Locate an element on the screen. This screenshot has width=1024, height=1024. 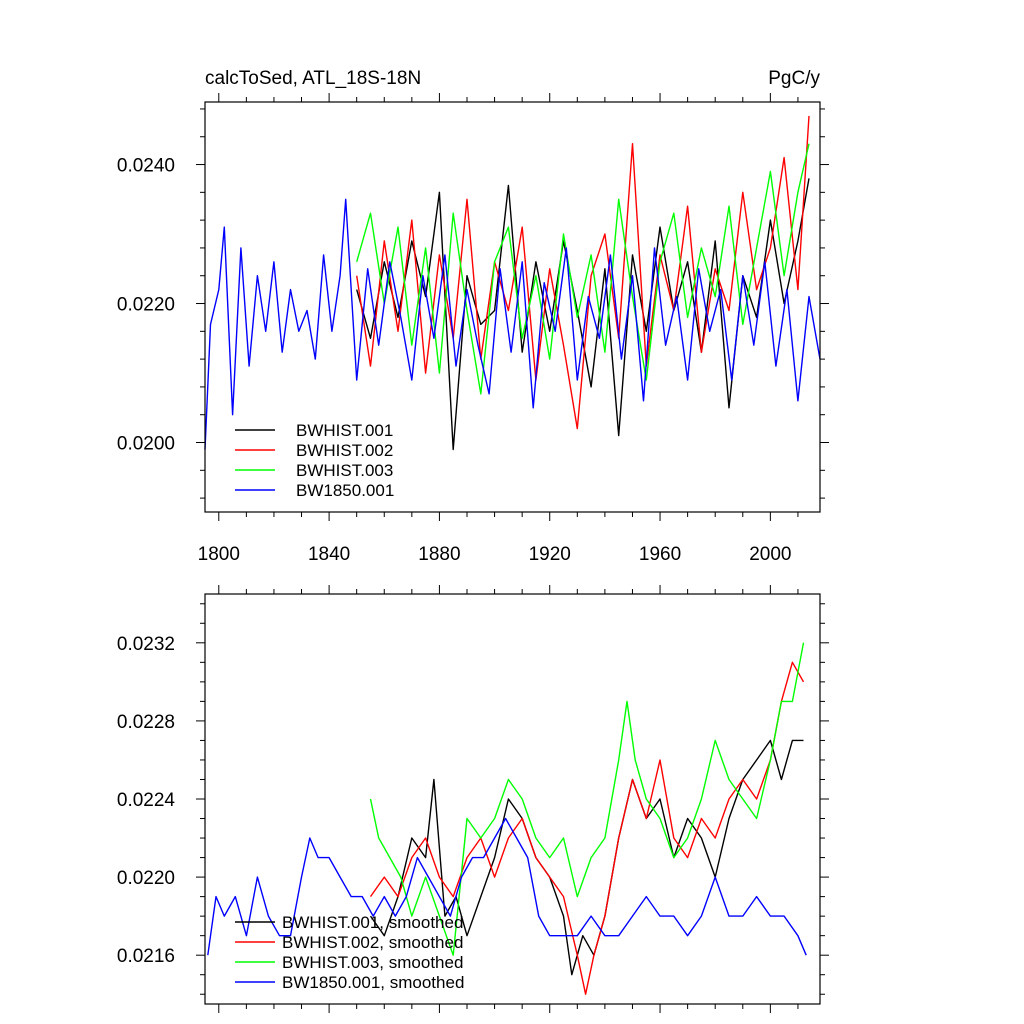
series-line-bwhist-003-smoothed is located at coordinates (587, 799).